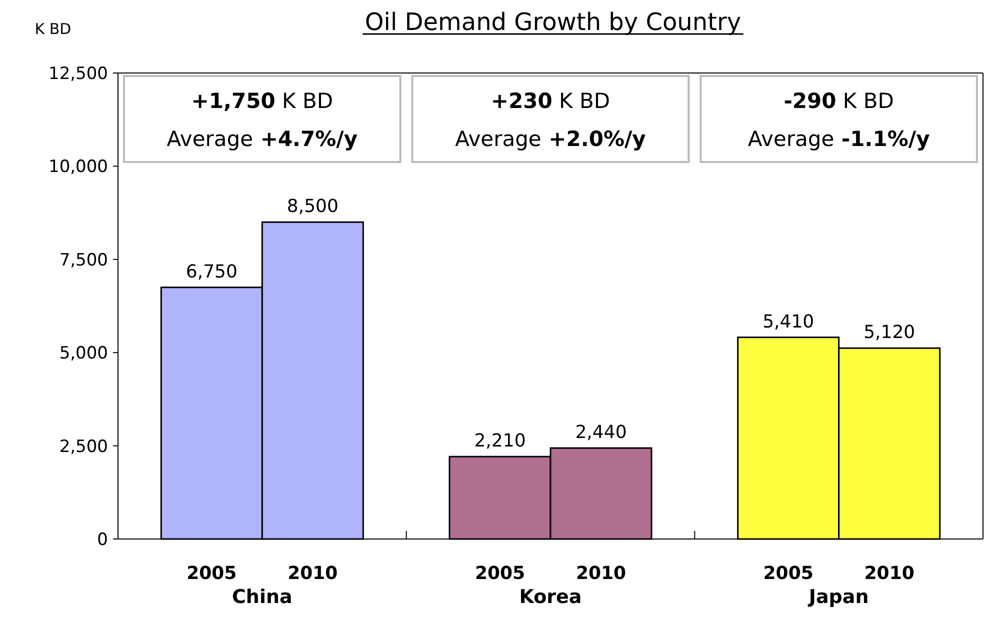 This screenshot has width=996, height=617. I want to click on y-tick-label: 10,000, so click(78, 167).